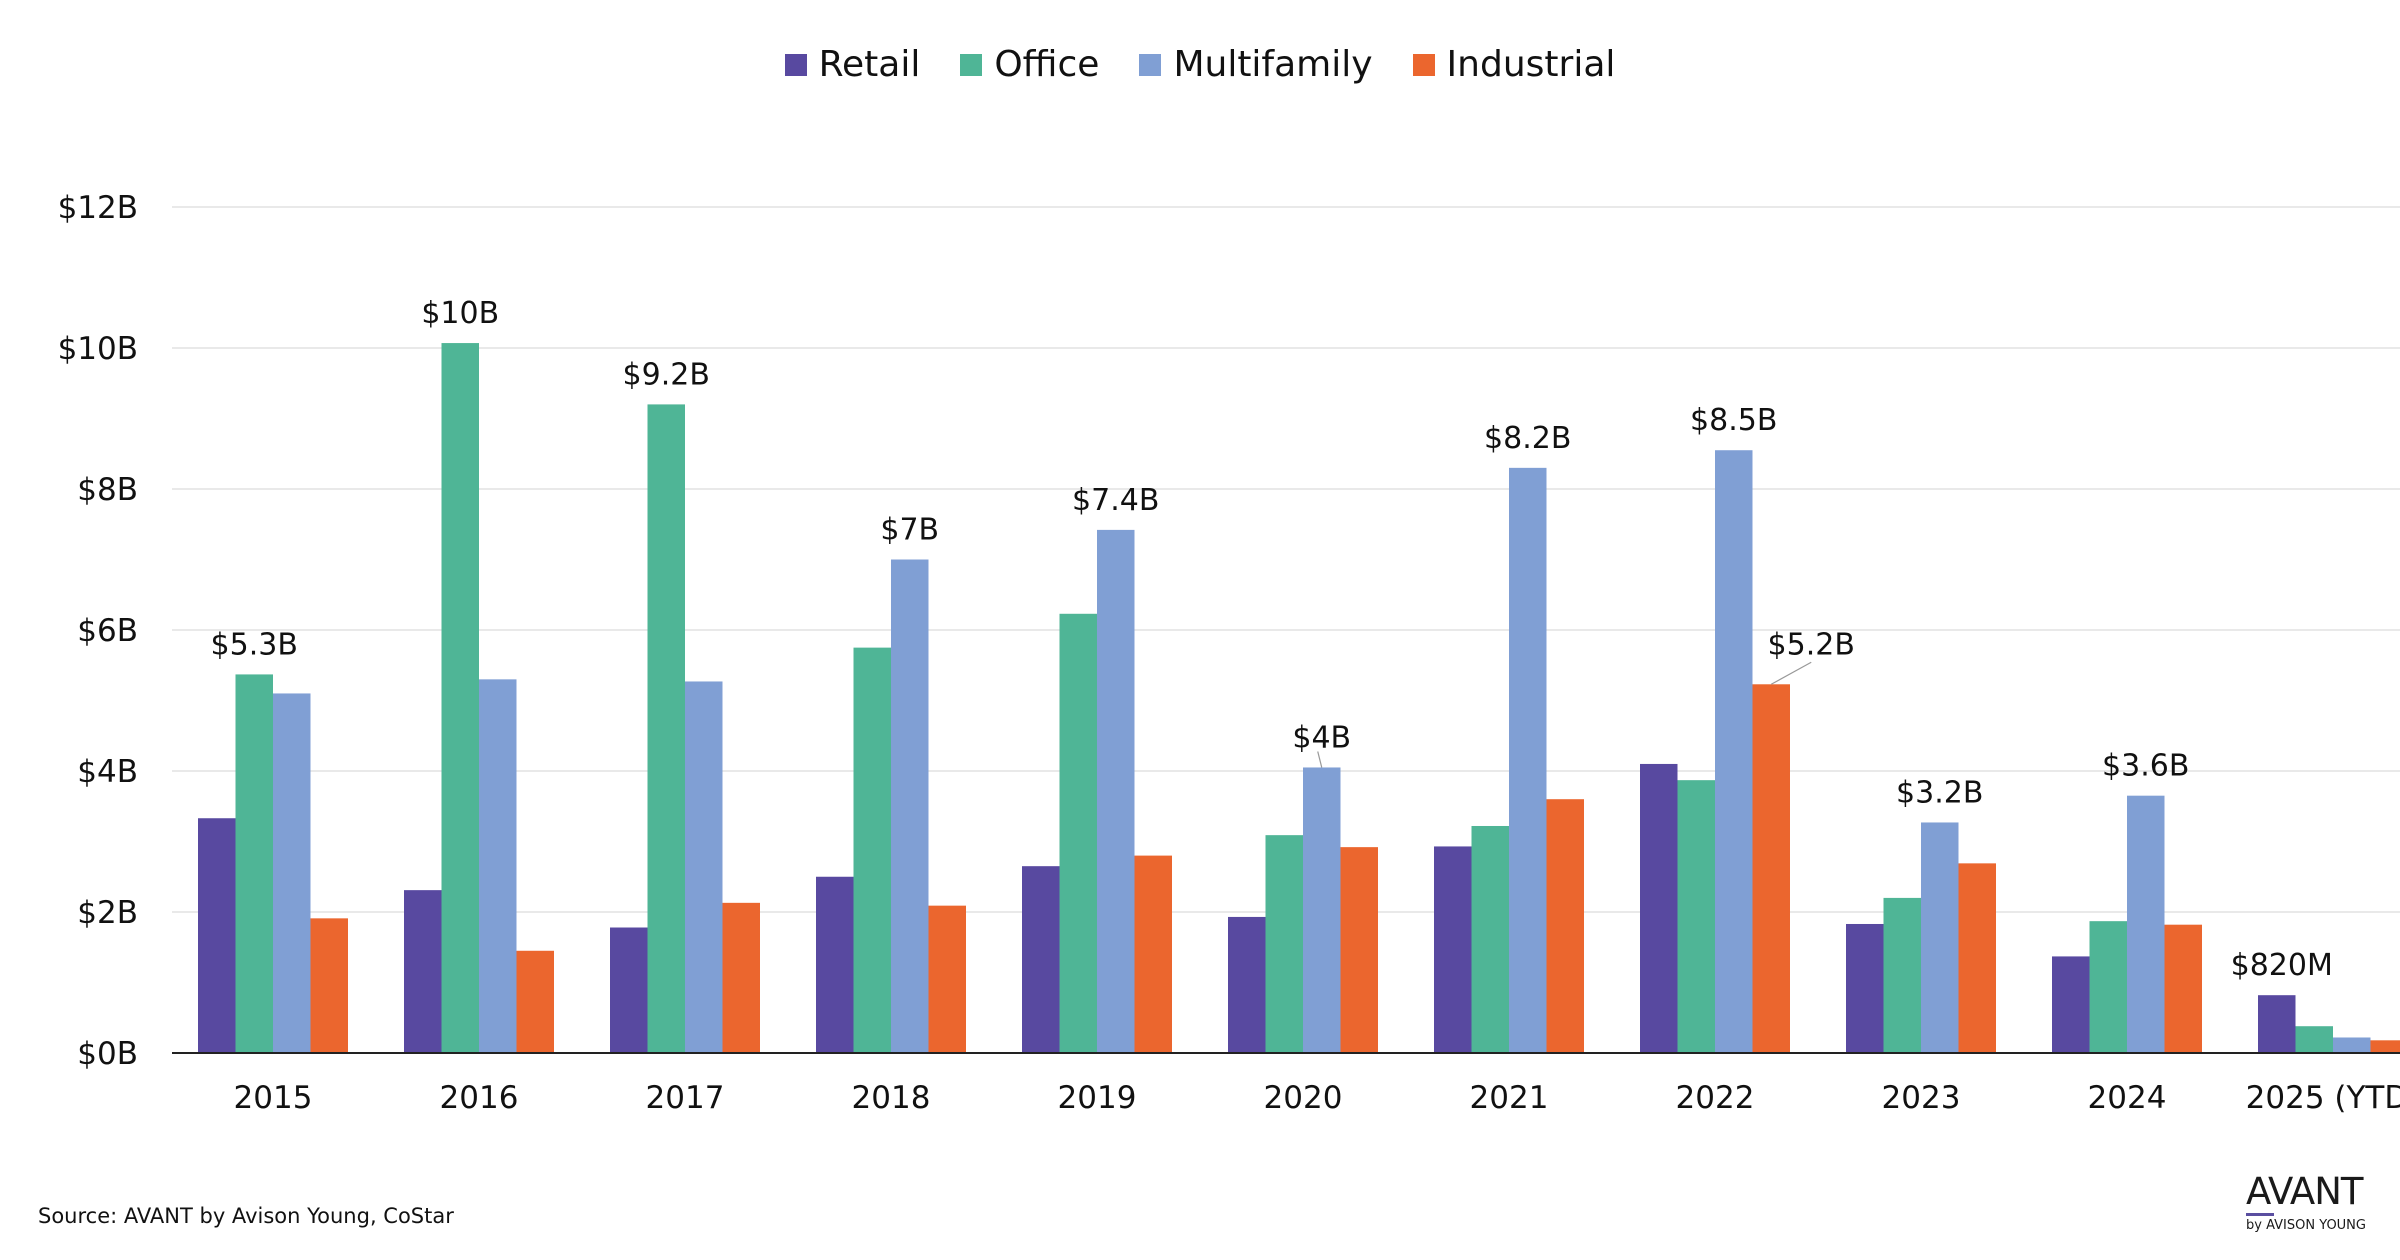 This screenshot has width=2400, height=1260. I want to click on data-label: $5.2B, so click(1811, 644).